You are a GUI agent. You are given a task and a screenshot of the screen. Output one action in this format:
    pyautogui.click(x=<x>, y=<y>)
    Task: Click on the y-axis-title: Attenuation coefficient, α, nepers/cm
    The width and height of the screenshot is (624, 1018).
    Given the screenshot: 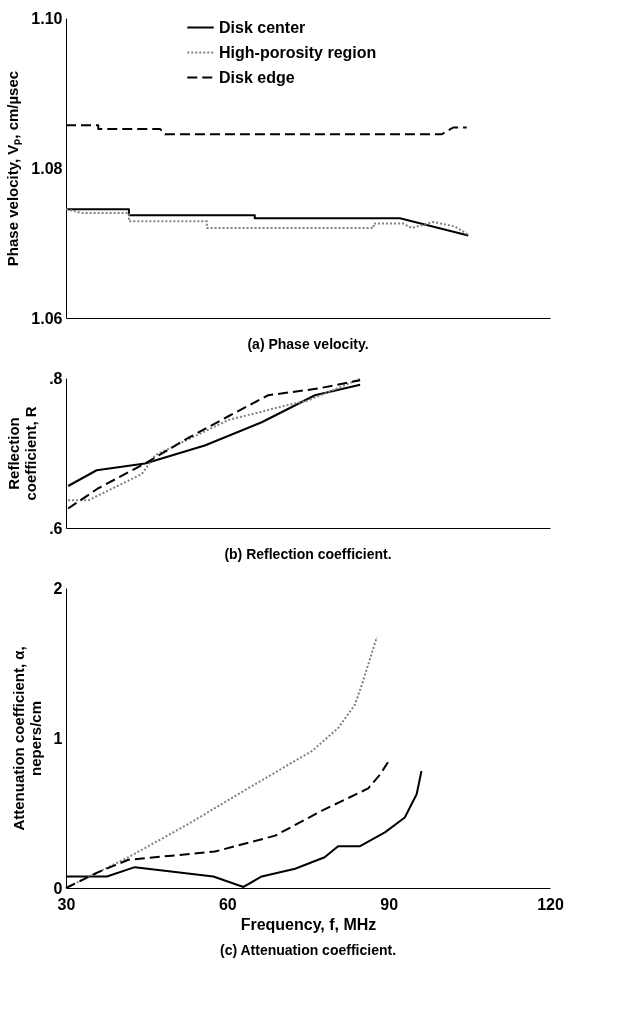 What is the action you would take?
    pyautogui.click(x=26, y=738)
    